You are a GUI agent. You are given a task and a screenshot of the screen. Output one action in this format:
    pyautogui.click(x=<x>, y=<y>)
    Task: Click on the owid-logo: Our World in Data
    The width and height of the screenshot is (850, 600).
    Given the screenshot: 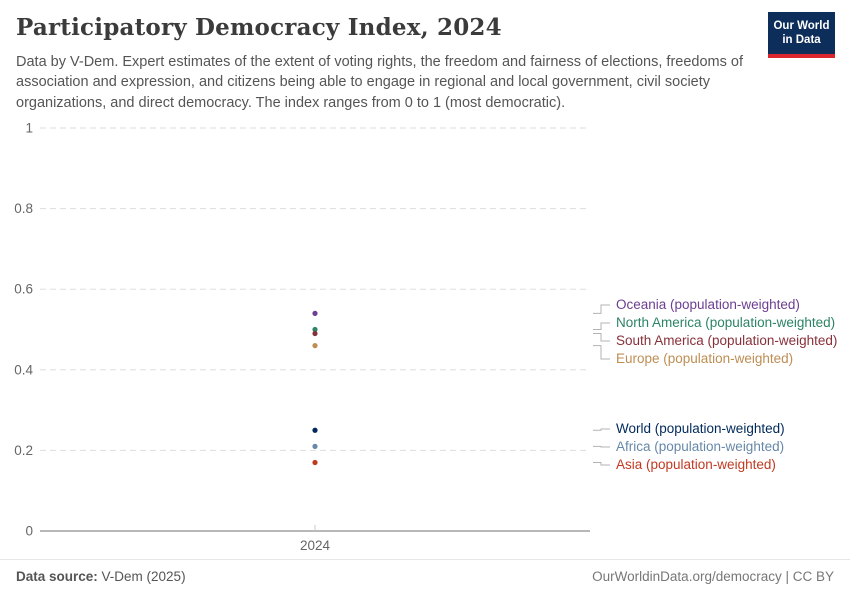 What is the action you would take?
    pyautogui.click(x=801, y=35)
    